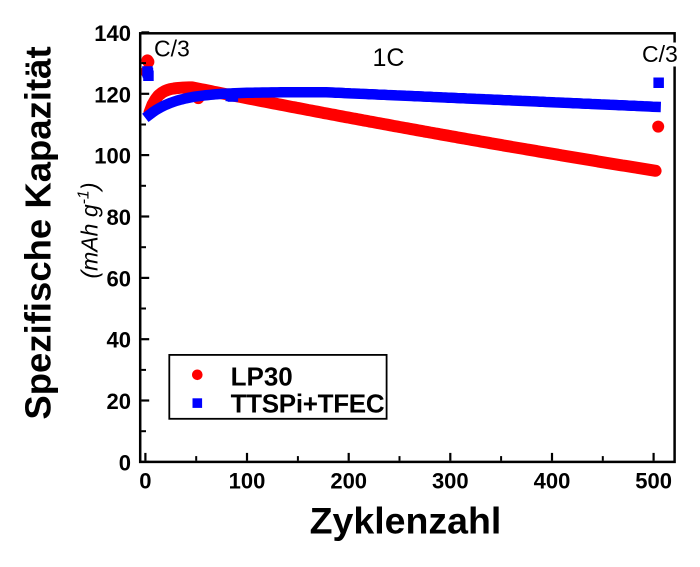 The width and height of the screenshot is (700, 567). I want to click on svg-text: 400, so click(552, 480).